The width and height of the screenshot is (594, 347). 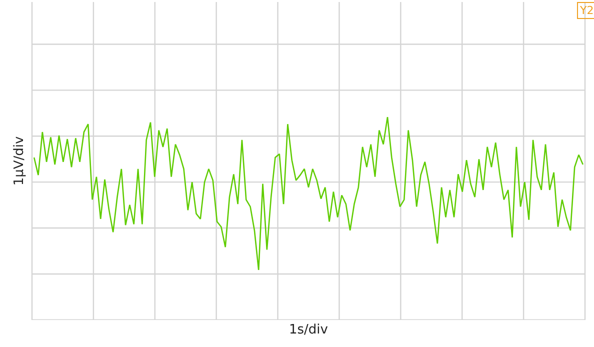 What do you see at coordinates (586, 10) in the screenshot?
I see `text: Y2` at bounding box center [586, 10].